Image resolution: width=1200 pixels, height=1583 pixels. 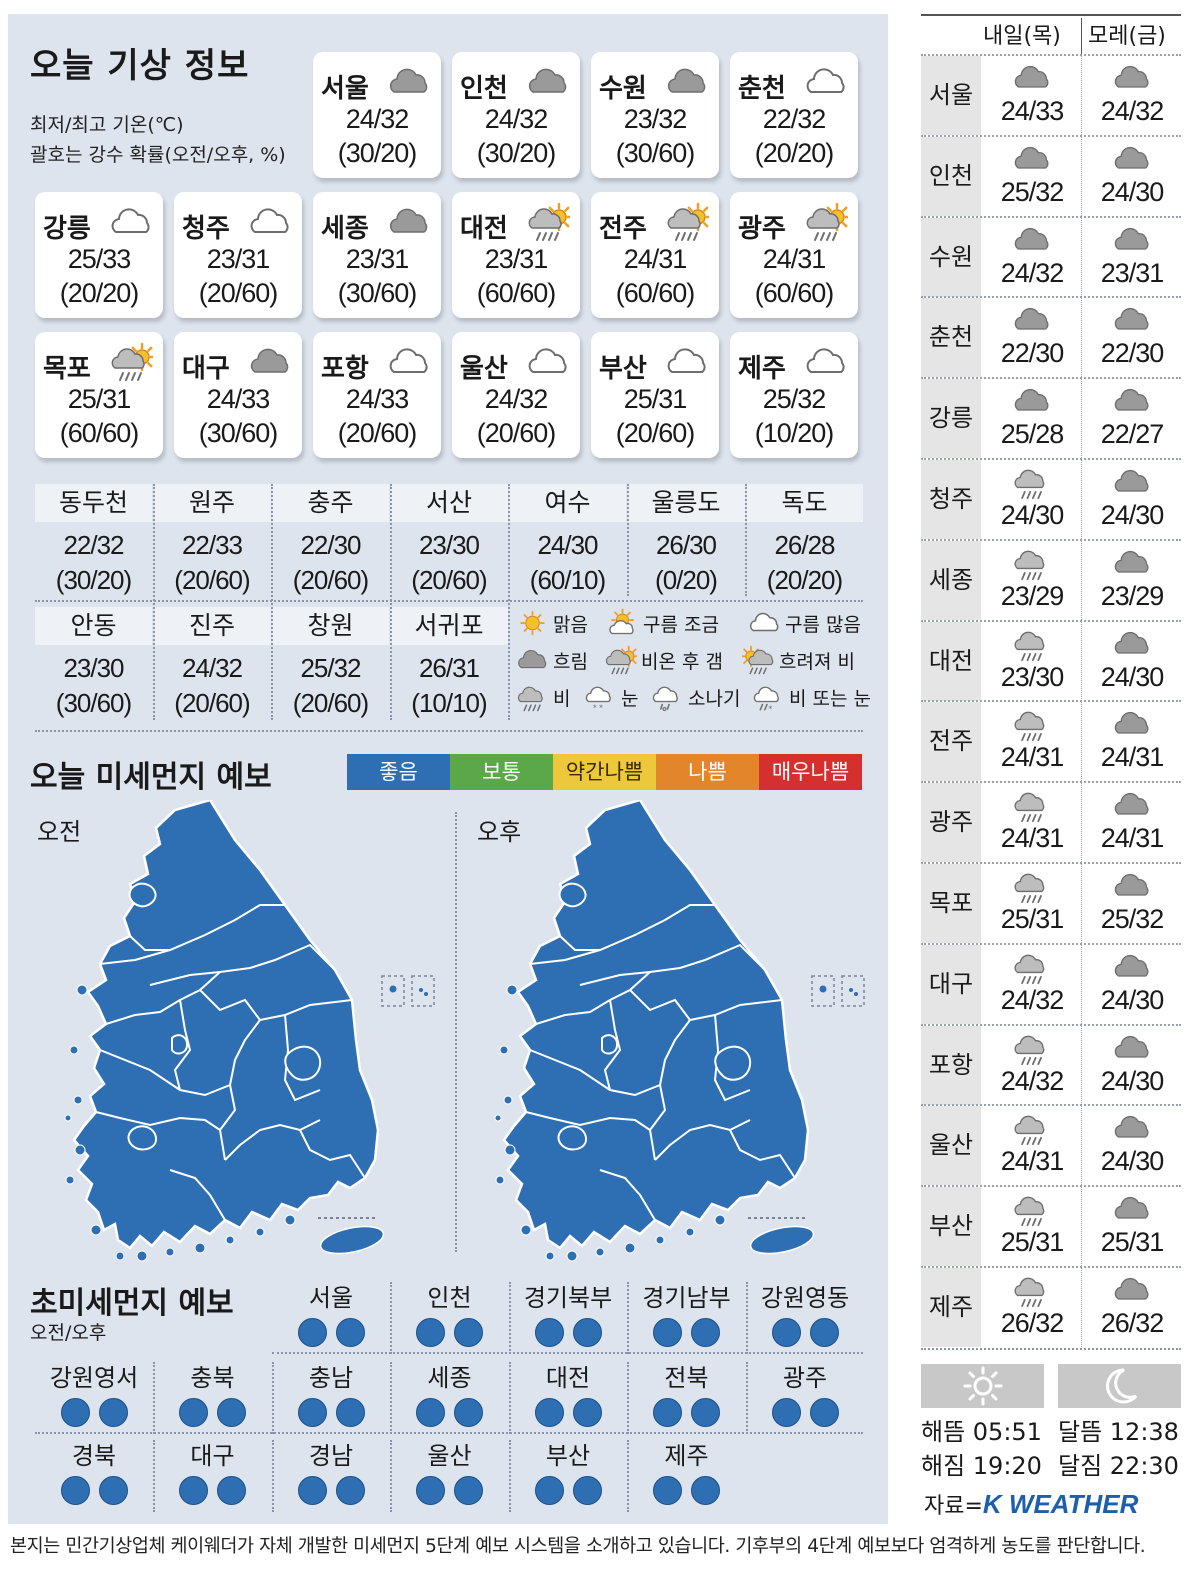 I want to click on city-card-5: 청주 23/31 (20/60), so click(x=238, y=255).